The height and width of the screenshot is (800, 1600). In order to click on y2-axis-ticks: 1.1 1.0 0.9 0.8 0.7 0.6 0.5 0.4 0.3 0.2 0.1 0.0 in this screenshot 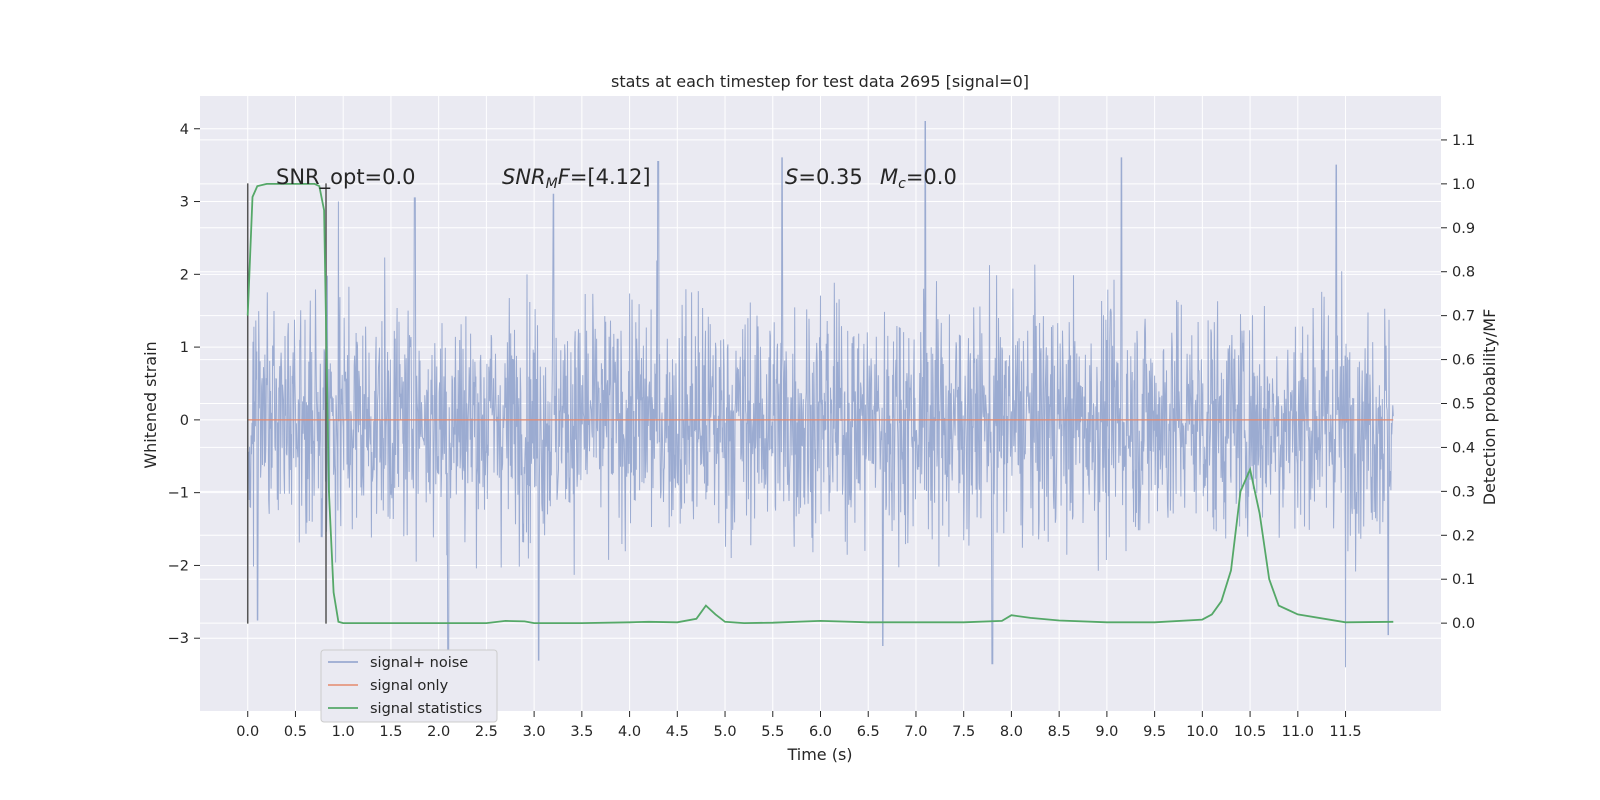, I will do `click(1458, 382)`.